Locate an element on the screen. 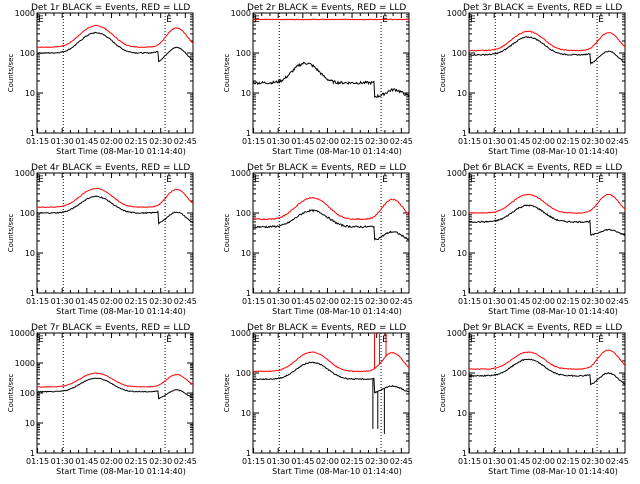 This screenshot has width=640, height=484. panel-title: Det 5r BLACK = Events, RED = LLD is located at coordinates (326, 168).